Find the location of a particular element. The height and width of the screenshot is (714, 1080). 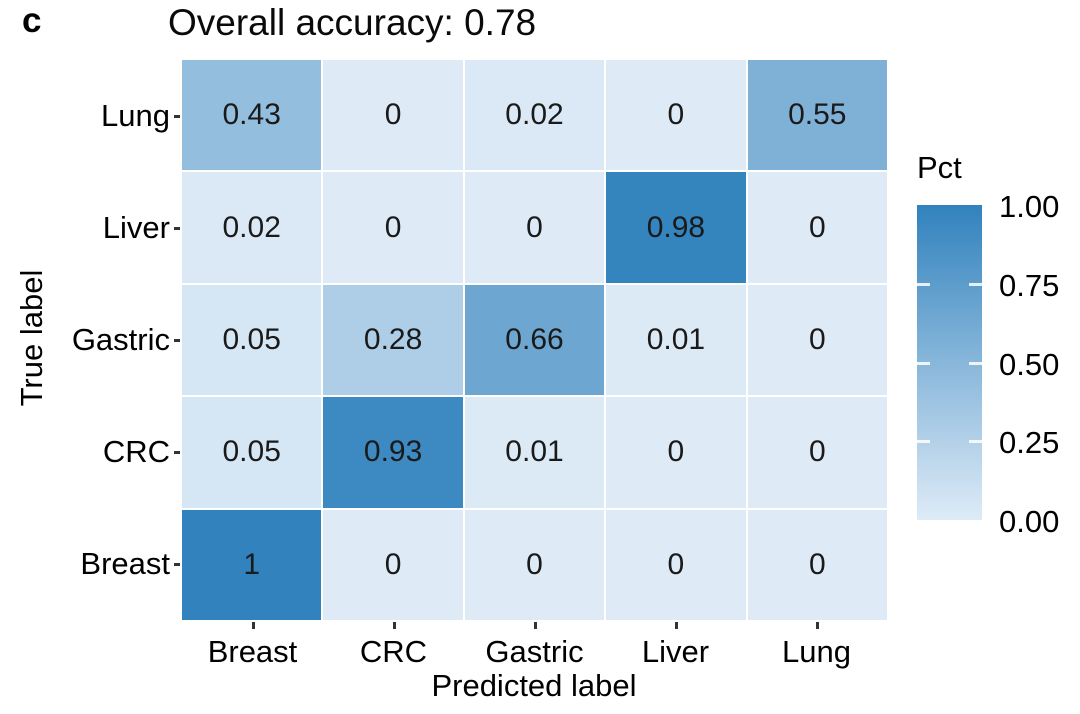

matrix-cell: 0.98 is located at coordinates (676, 227).